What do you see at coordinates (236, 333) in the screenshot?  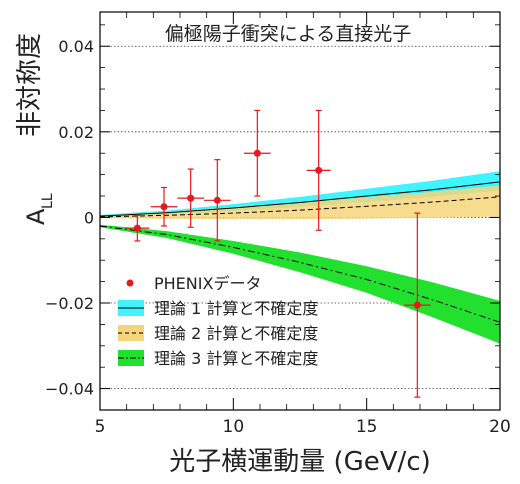 I see `legend-label-2: 理論 2 計算と不確定度` at bounding box center [236, 333].